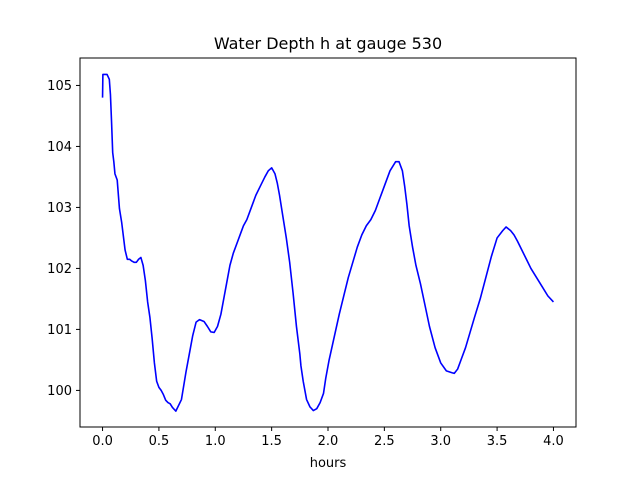 This screenshot has height=480, width=640. Describe the element at coordinates (159, 441) in the screenshot. I see `x-tick-label: 0.5` at that location.